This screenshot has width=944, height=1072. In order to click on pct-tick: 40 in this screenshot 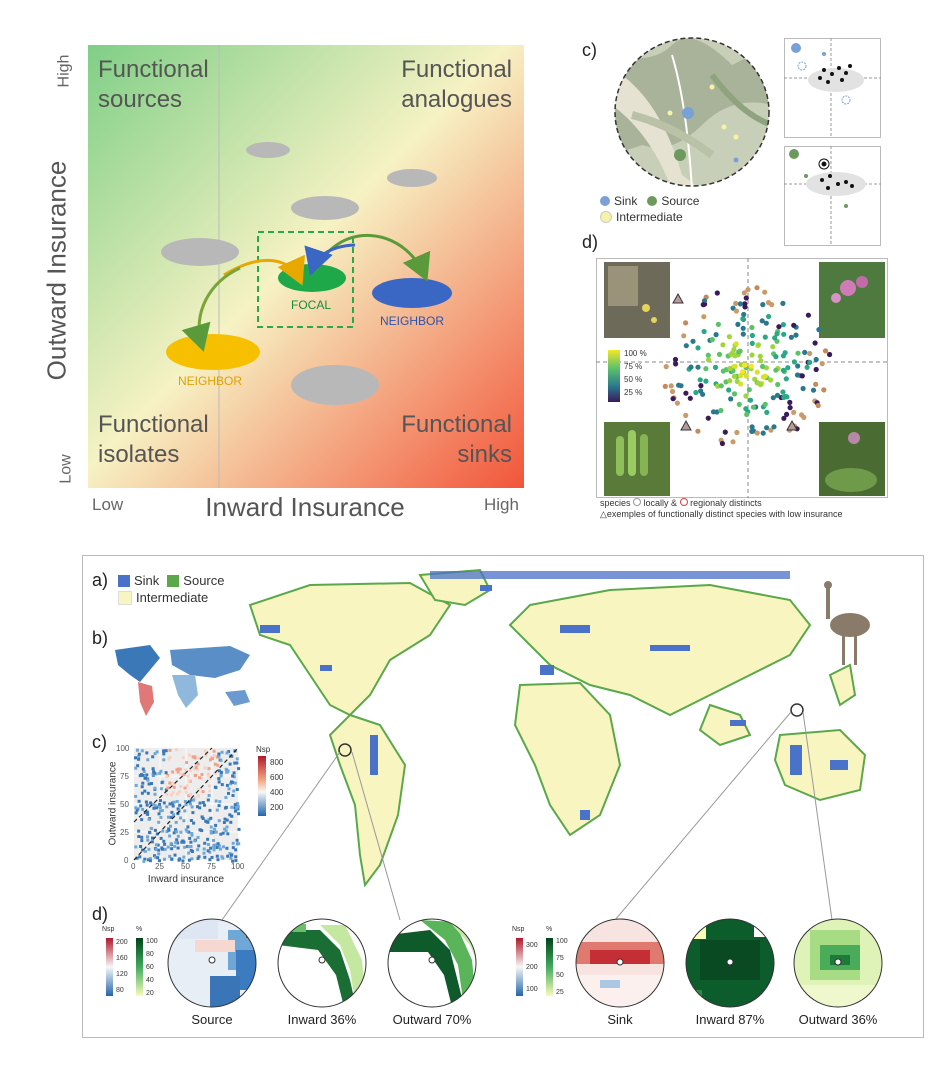, I will do `click(150, 980)`.